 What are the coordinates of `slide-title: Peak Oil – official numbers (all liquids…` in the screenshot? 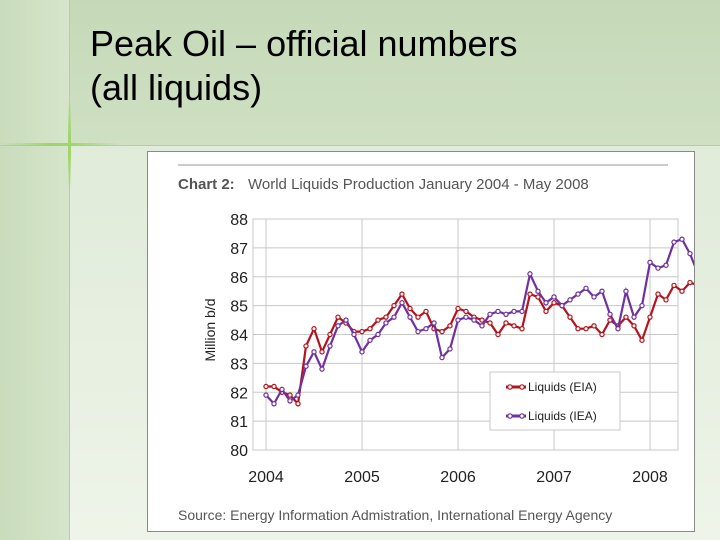 It's located at (390, 66).